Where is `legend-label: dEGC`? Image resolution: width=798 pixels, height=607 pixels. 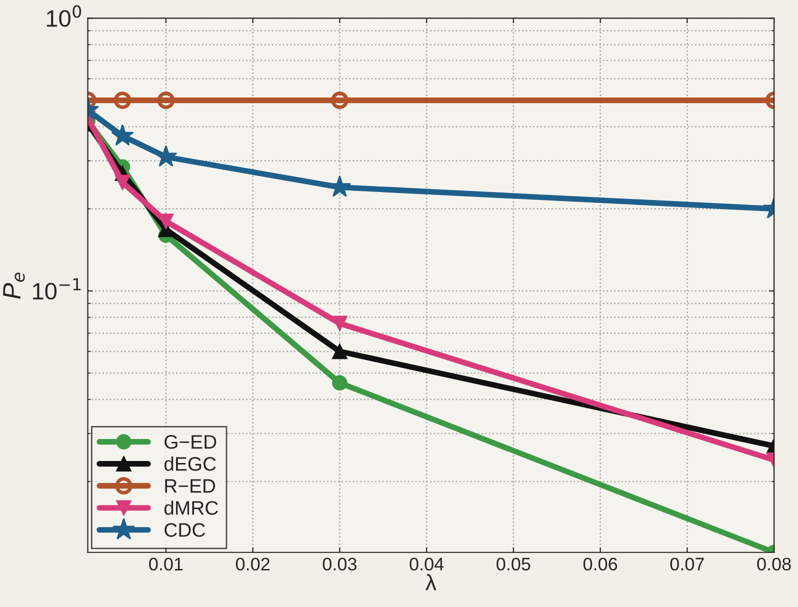 legend-label: dEGC is located at coordinates (190, 463).